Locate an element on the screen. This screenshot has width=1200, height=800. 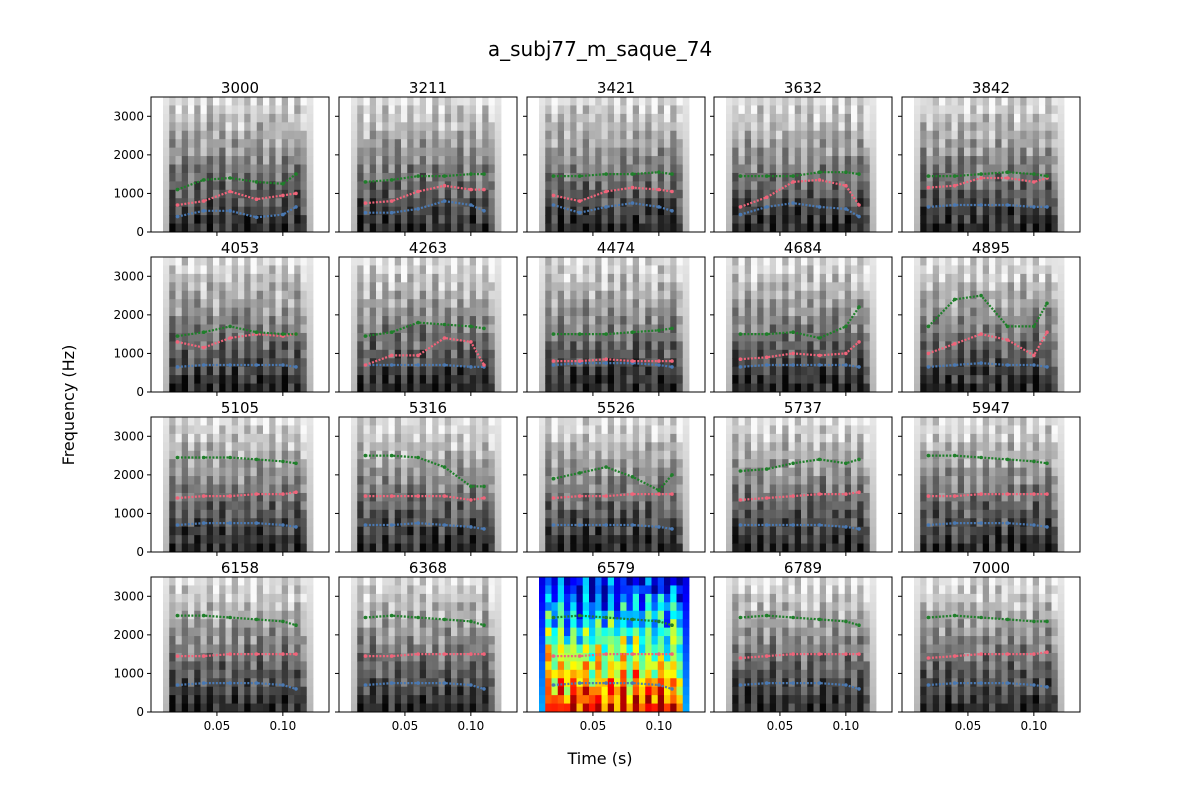
figure-title: a_subj77_m_saque_74 is located at coordinates (600, 49).